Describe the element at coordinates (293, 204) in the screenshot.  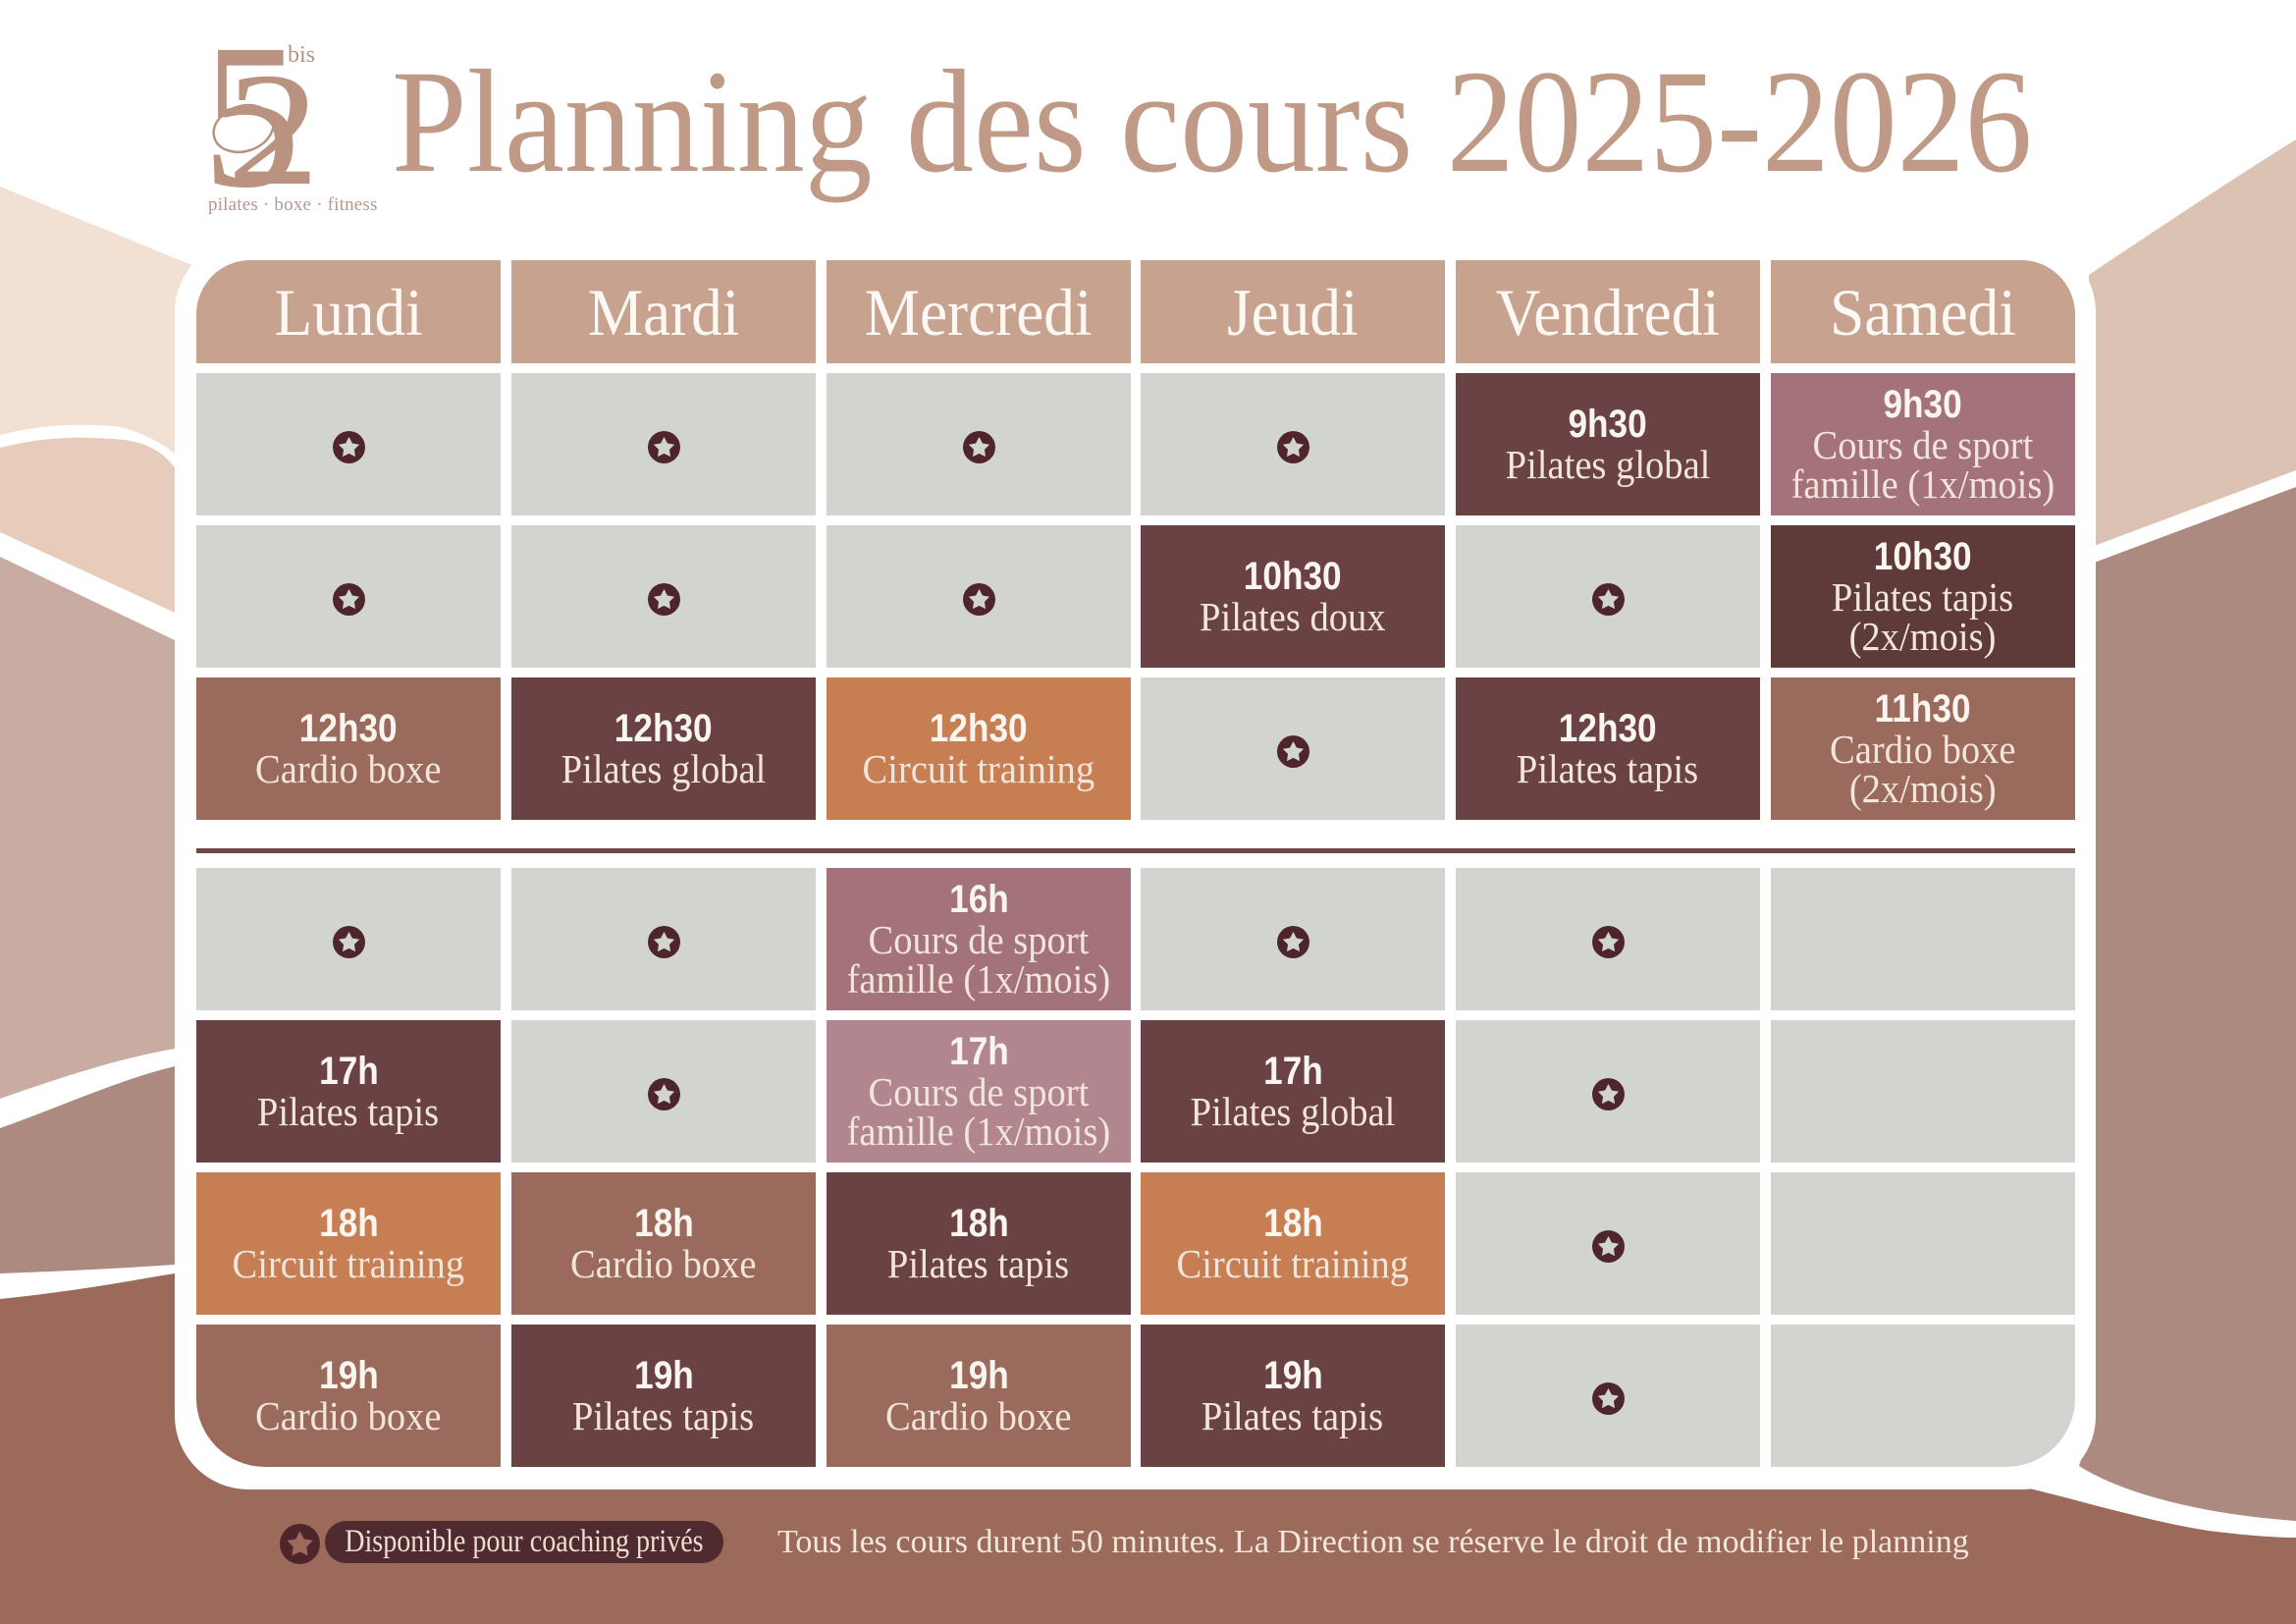
I see `svg-text: pilates · boxe · fitness` at that location.